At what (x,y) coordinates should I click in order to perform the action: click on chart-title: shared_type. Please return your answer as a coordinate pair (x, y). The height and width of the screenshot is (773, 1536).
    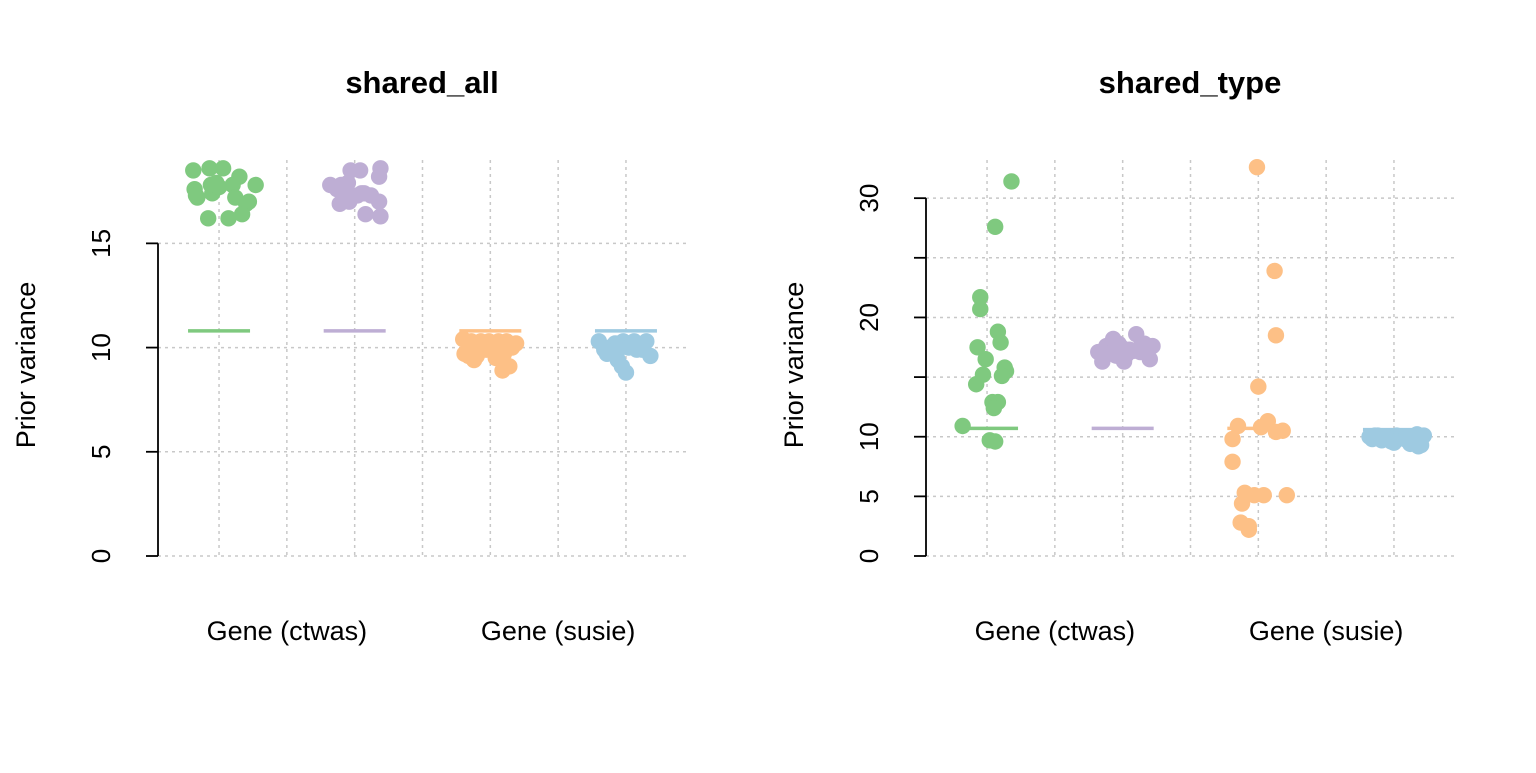
    Looking at the image, I should click on (1190, 82).